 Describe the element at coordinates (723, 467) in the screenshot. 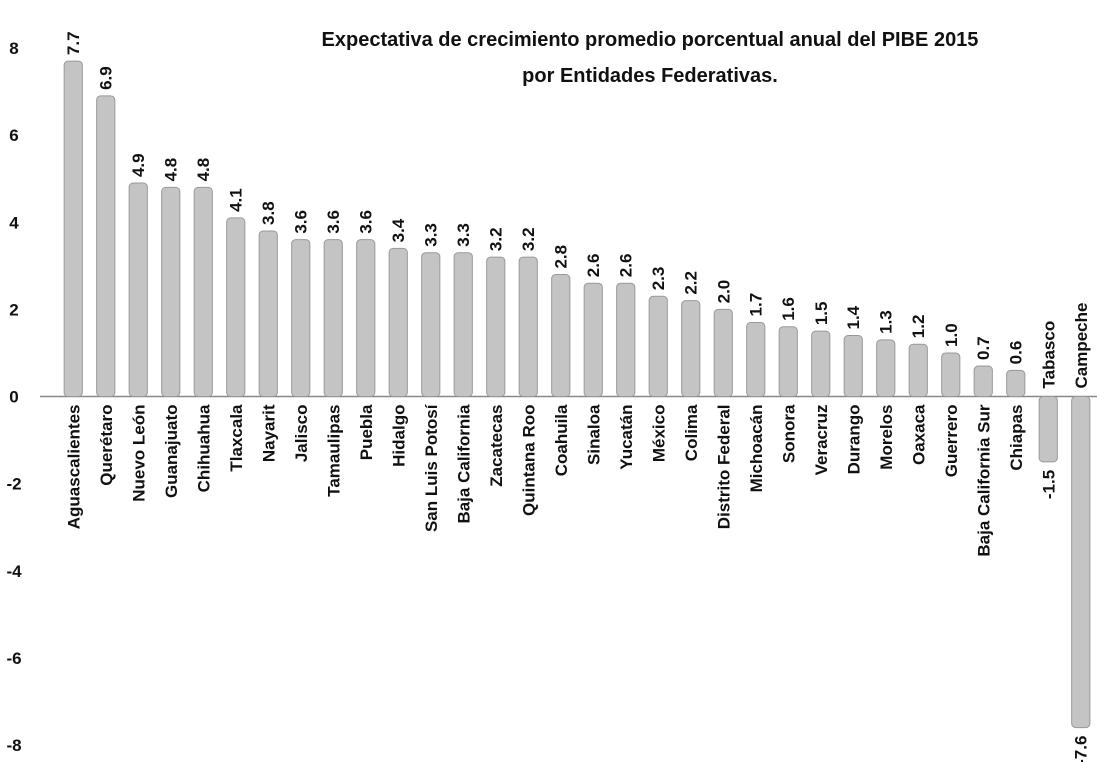

I see `x-tick-label: Distrito Federal` at that location.